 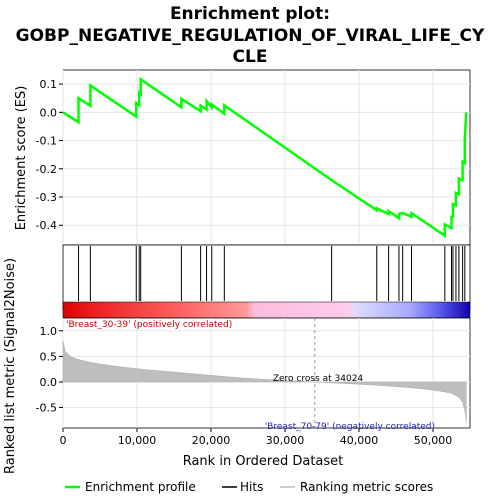 I want to click on legend-label-hits: Hits, so click(x=251, y=487).